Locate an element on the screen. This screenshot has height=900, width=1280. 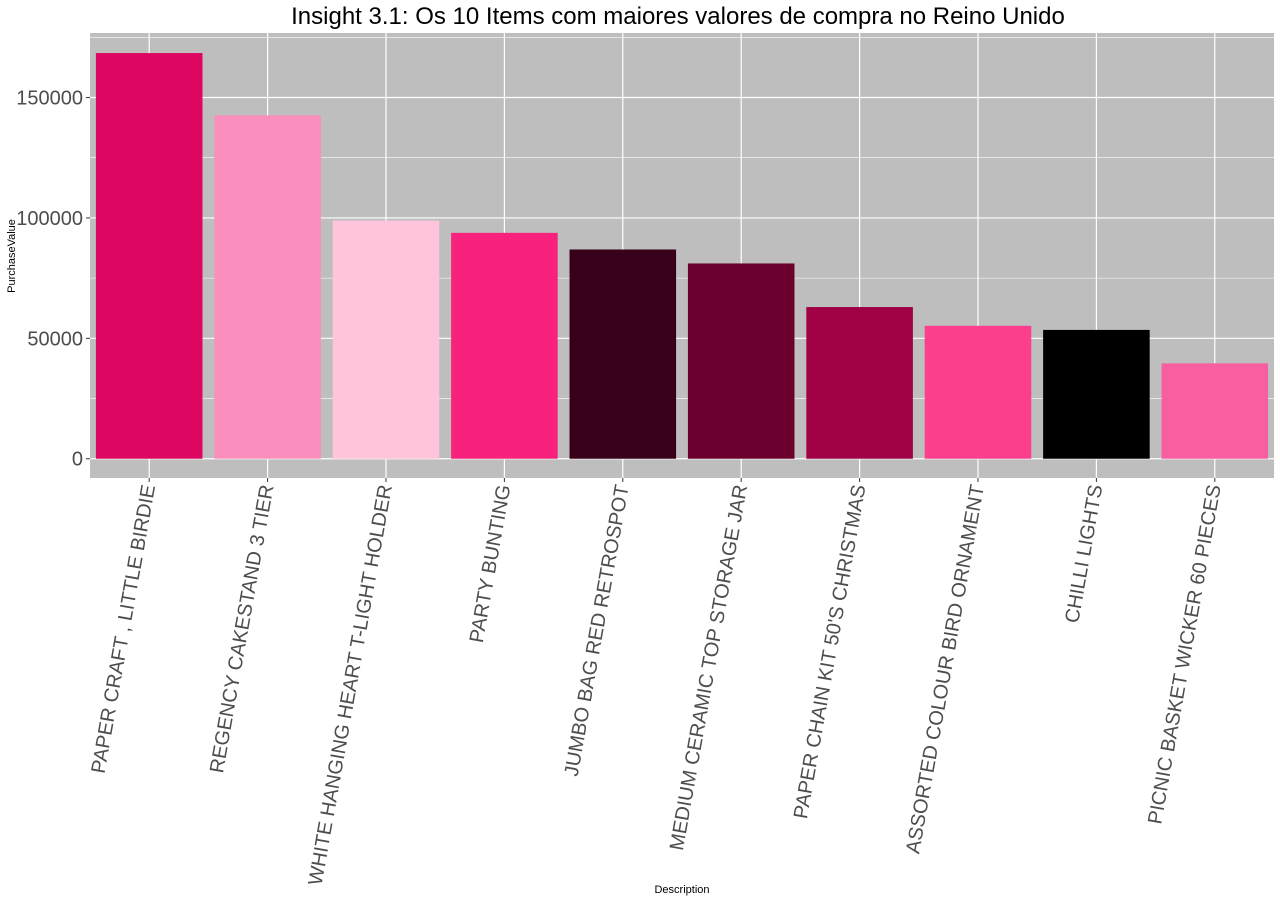
y-tick-label: 0 is located at coordinates (77, 460).